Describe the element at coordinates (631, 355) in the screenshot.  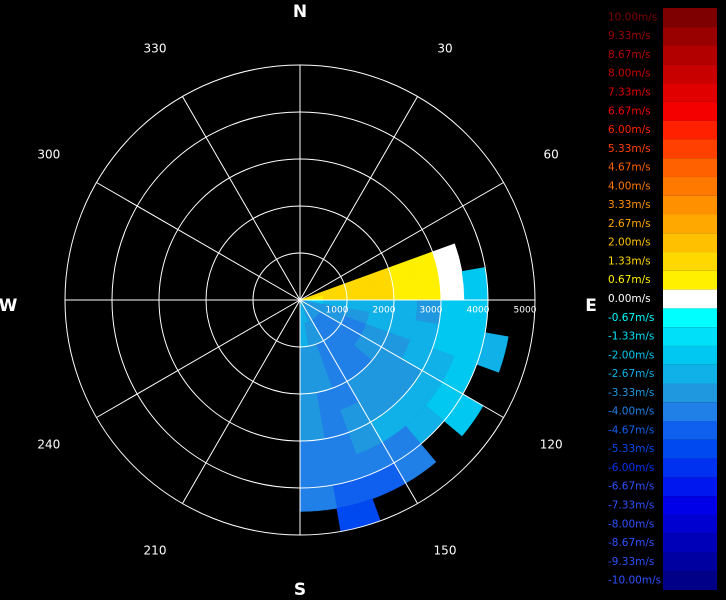
I see `legend-label: -2.00m/s` at that location.